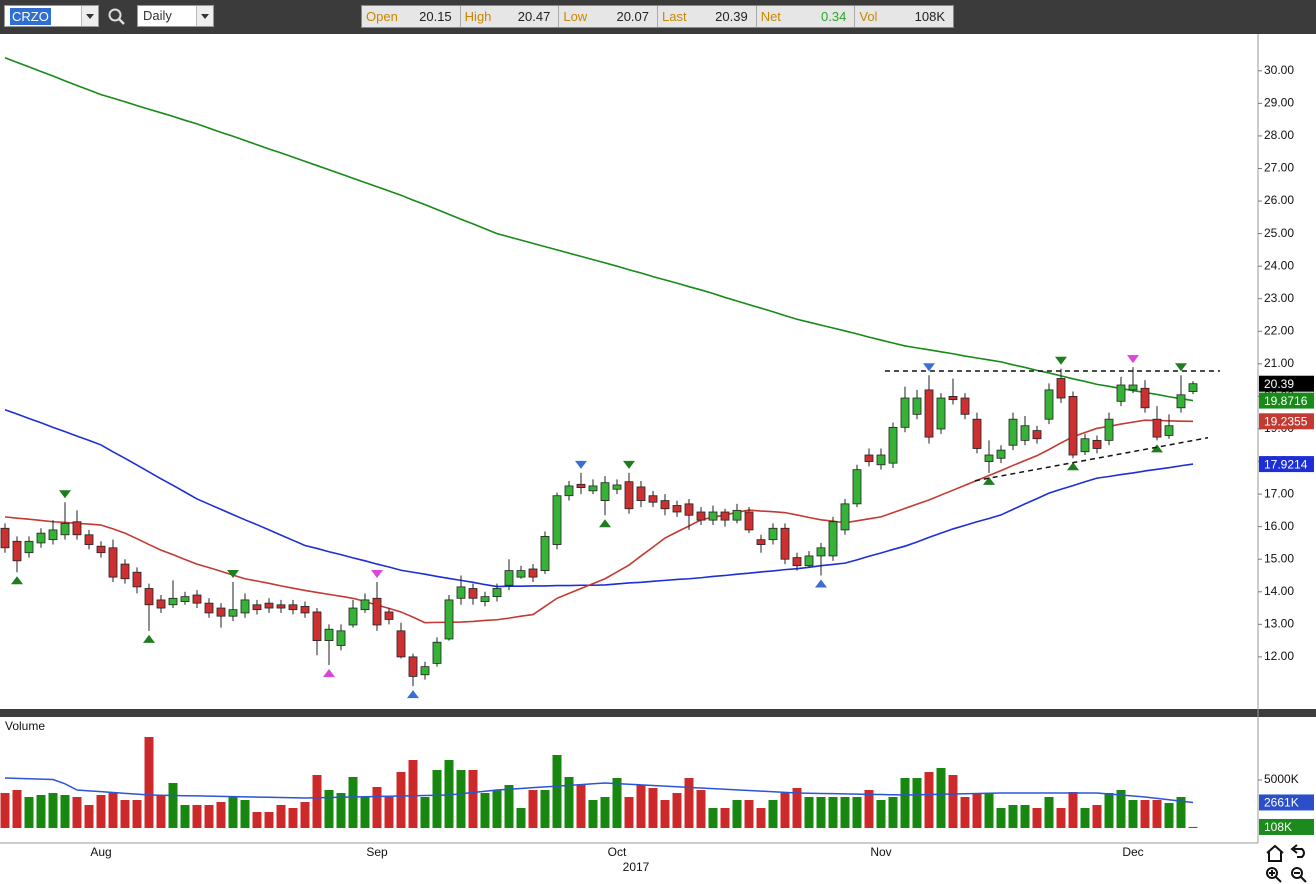  I want to click on home-icon, so click(1275, 853).